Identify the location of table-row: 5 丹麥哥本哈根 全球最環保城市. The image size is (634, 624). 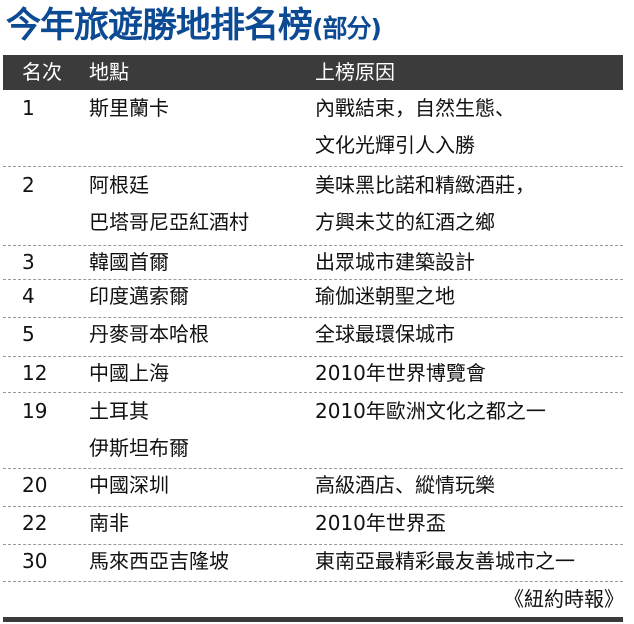
(313, 337).